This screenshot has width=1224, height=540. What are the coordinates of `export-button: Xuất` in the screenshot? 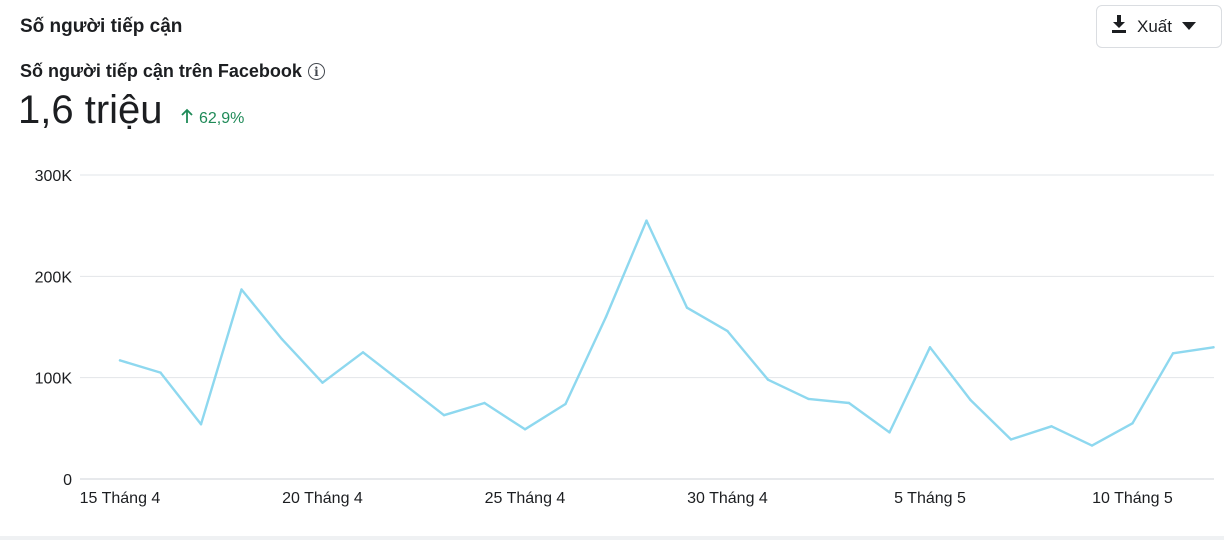 It's located at (1159, 26).